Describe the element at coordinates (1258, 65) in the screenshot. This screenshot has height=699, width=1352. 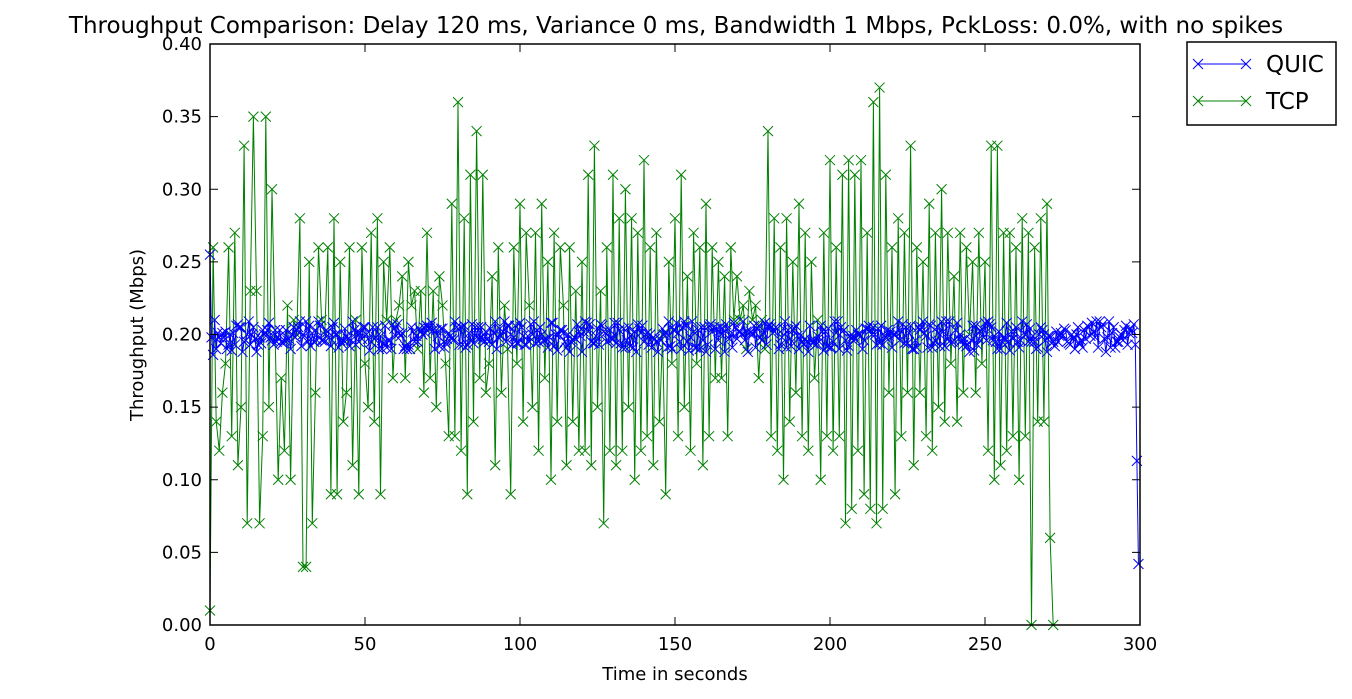
I see `legend-entry-quic: QUIC` at that location.